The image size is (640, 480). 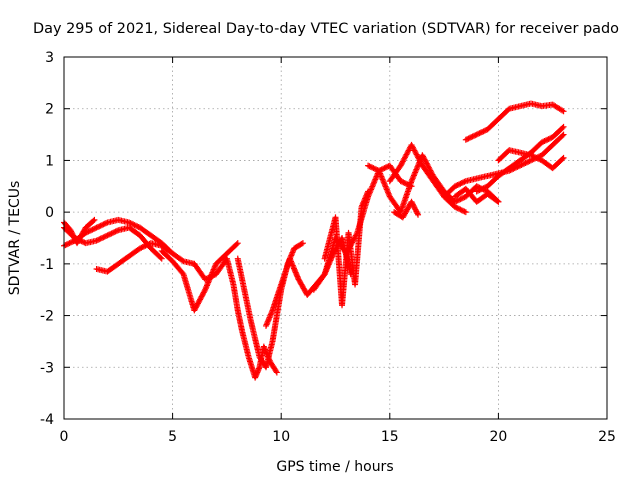 What do you see at coordinates (334, 467) in the screenshot?
I see `x-axis-label: GPS time / hours` at bounding box center [334, 467].